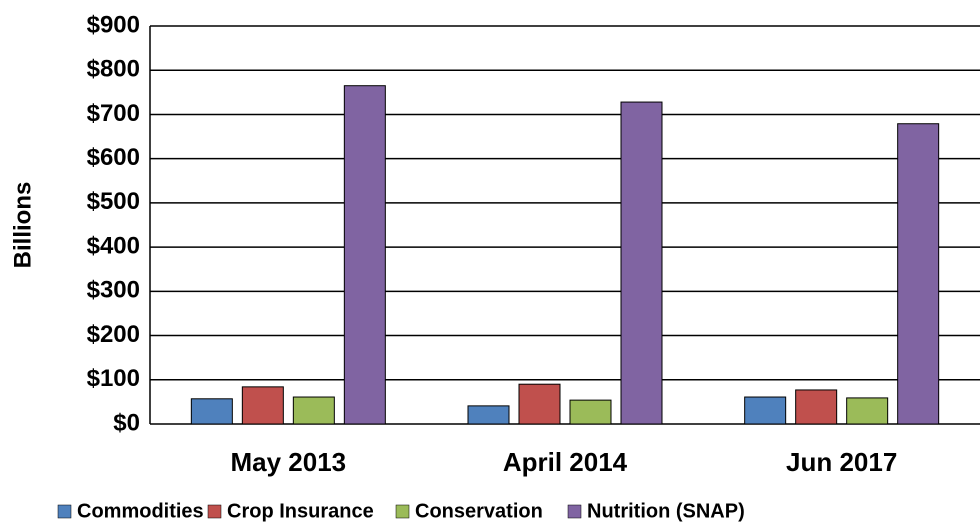 This screenshot has height=525, width=980. What do you see at coordinates (113, 69) in the screenshot?
I see `y-tick-label: $800` at bounding box center [113, 69].